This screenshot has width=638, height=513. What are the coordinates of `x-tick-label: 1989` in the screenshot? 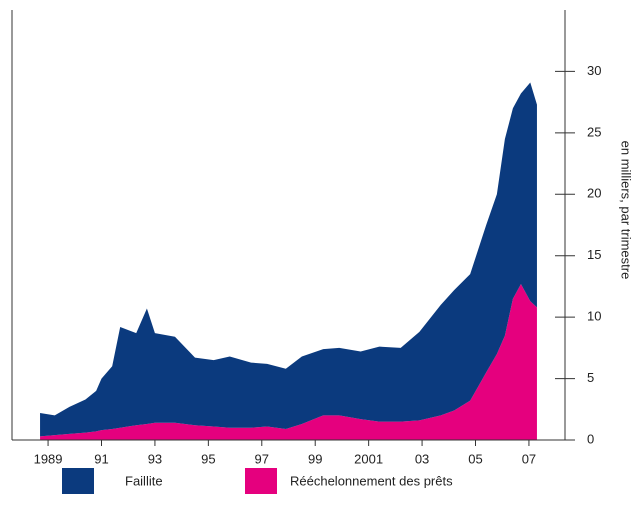 It's located at (48, 458).